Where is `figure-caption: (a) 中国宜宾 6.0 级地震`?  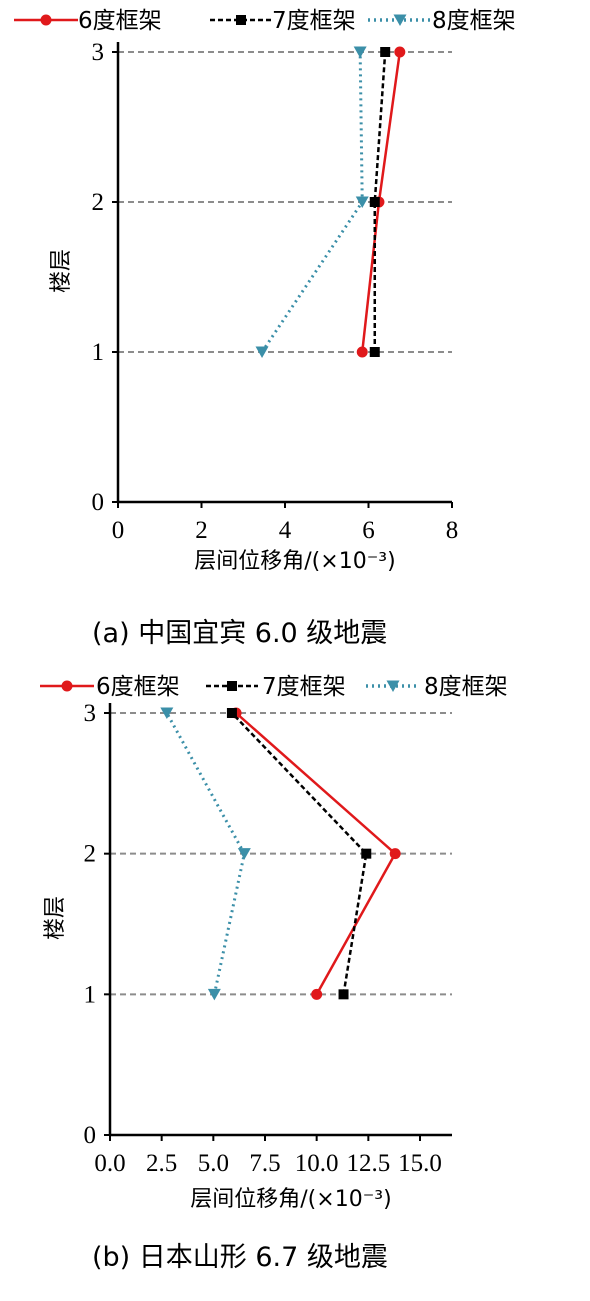 figure-caption: (a) 中国宜宾 6.0 级地震 is located at coordinates (239, 633).